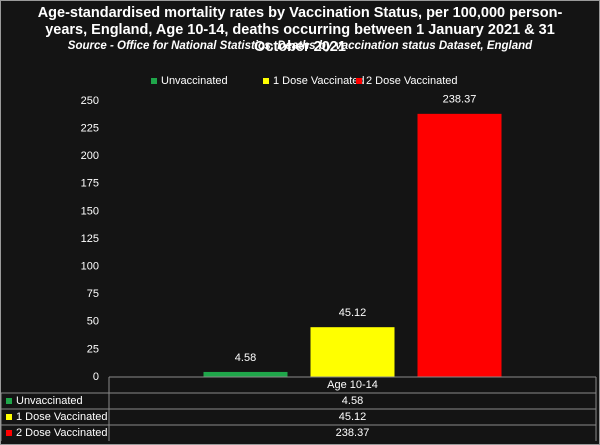 The image size is (600, 445). Describe the element at coordinates (194, 81) in the screenshot. I see `legend-label: Unvaccinated` at that location.